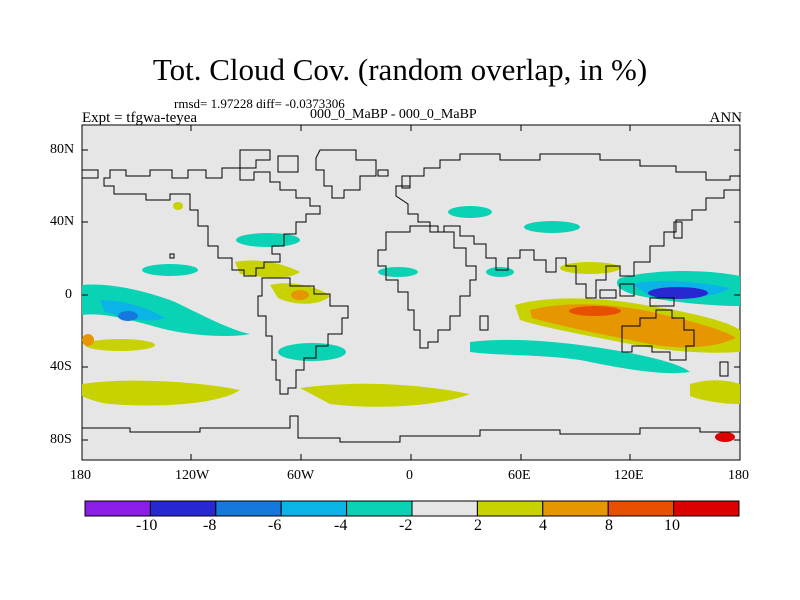 This screenshot has width=800, height=600. What do you see at coordinates (725, 437) in the screenshot?
I see `pos-antarctic` at bounding box center [725, 437].